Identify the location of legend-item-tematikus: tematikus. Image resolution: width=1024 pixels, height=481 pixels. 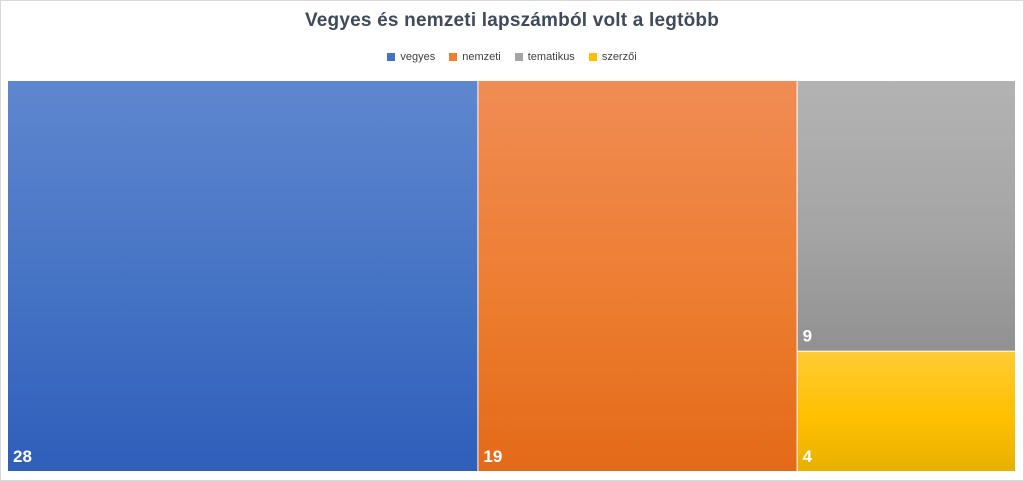
(544, 57).